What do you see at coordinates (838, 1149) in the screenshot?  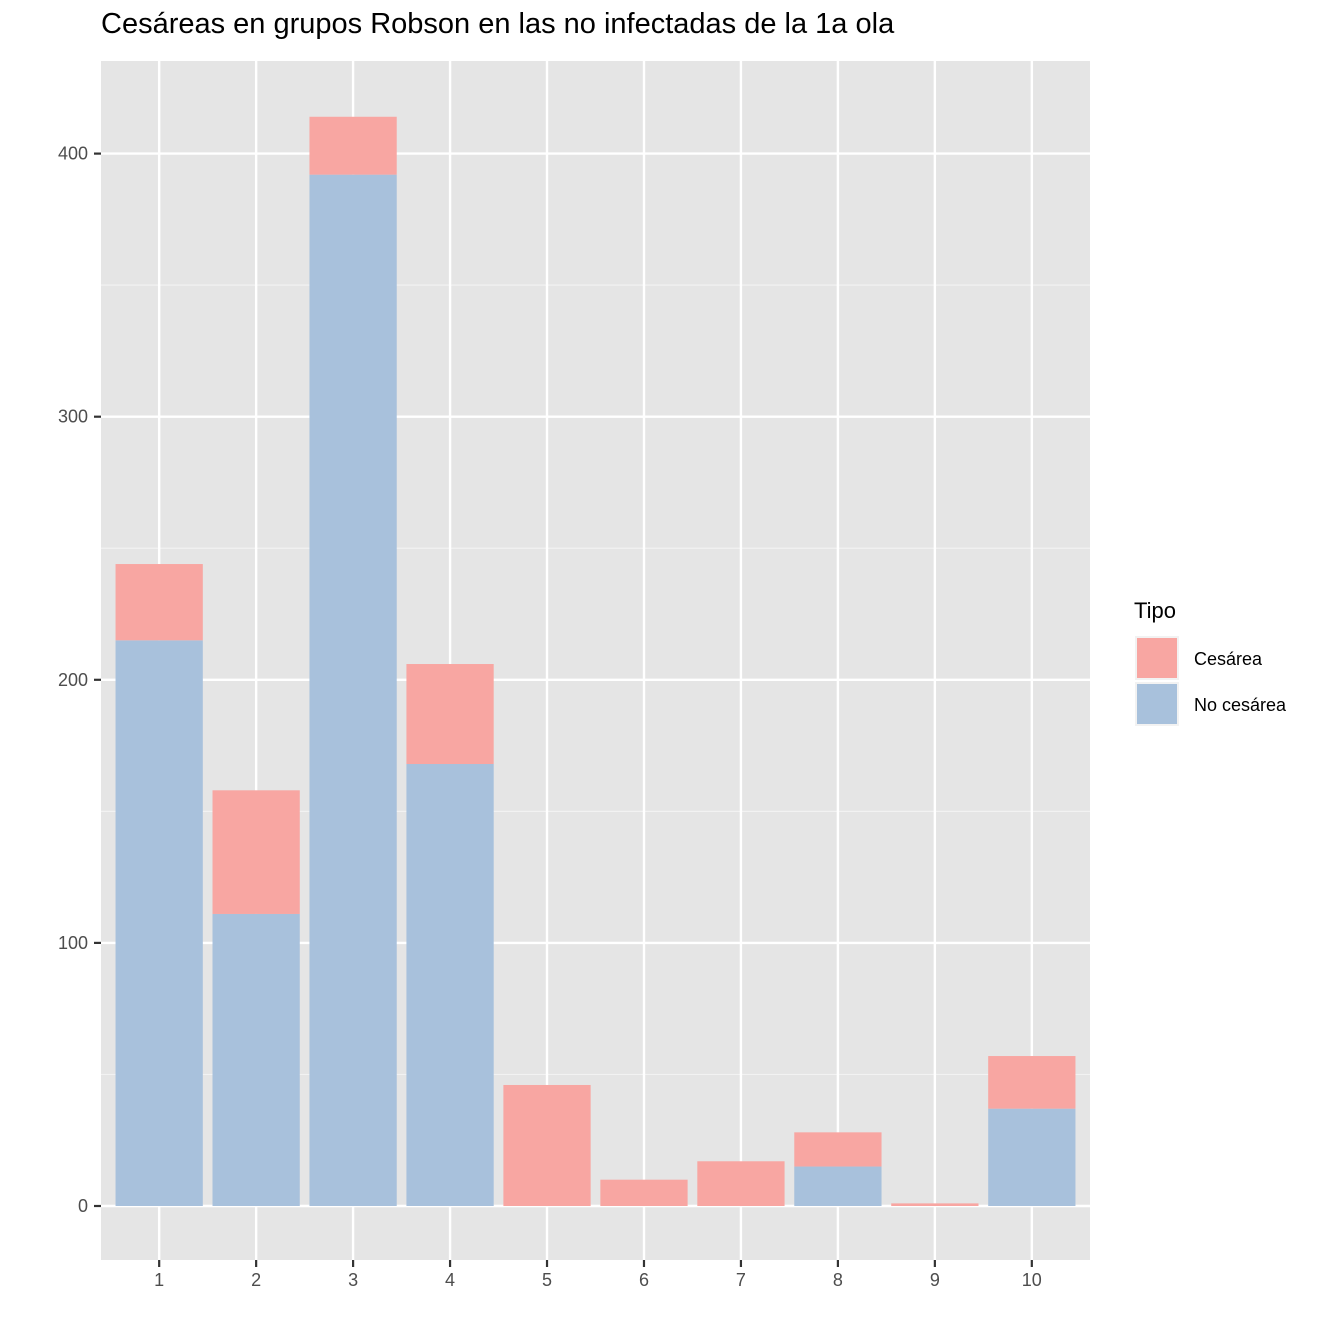 I see `bar-Cesárea-8` at bounding box center [838, 1149].